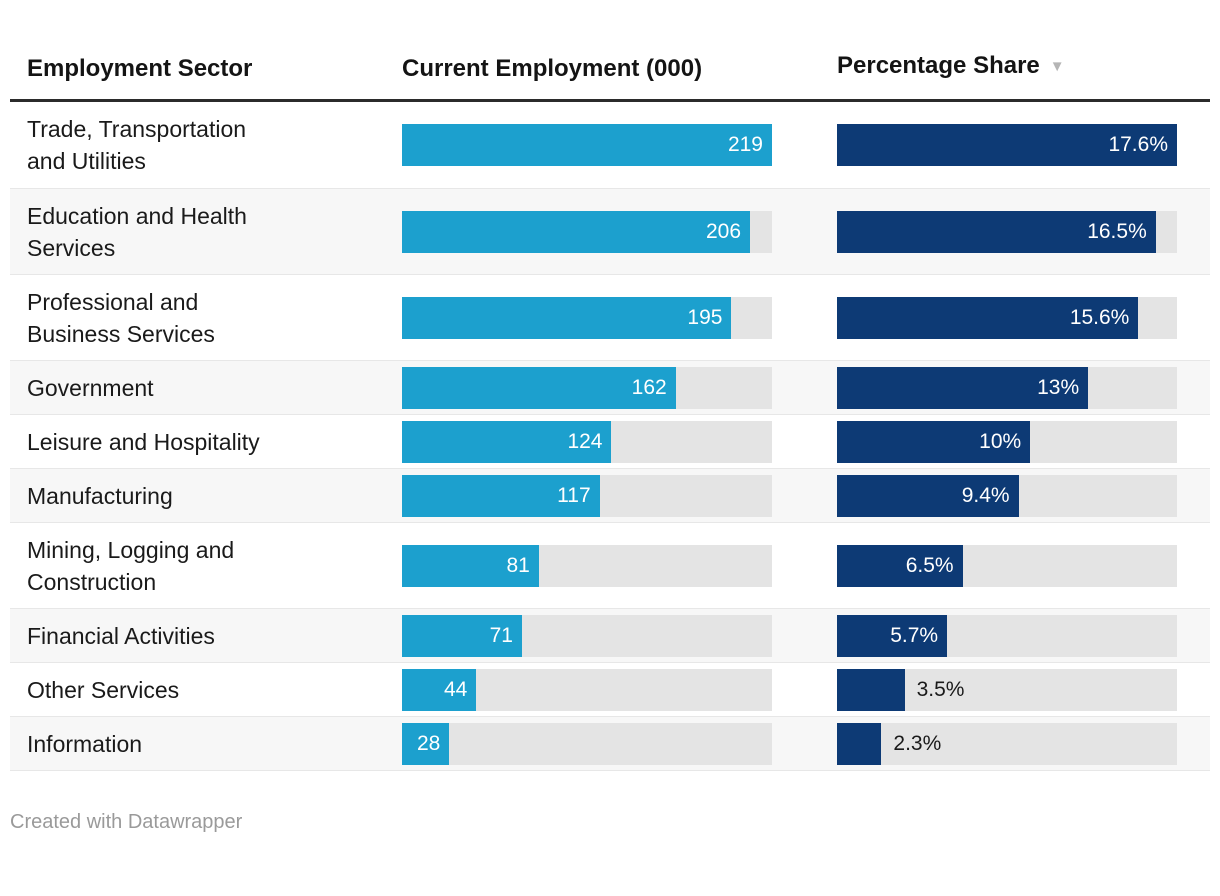  I want to click on share-bar: 10%, so click(934, 441).